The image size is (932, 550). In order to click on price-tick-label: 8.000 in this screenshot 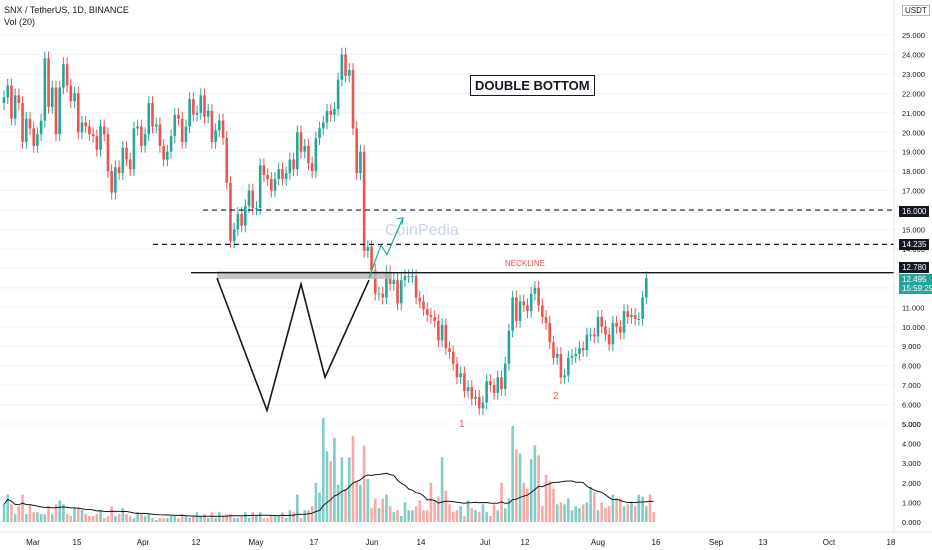, I will do `click(911, 366)`.